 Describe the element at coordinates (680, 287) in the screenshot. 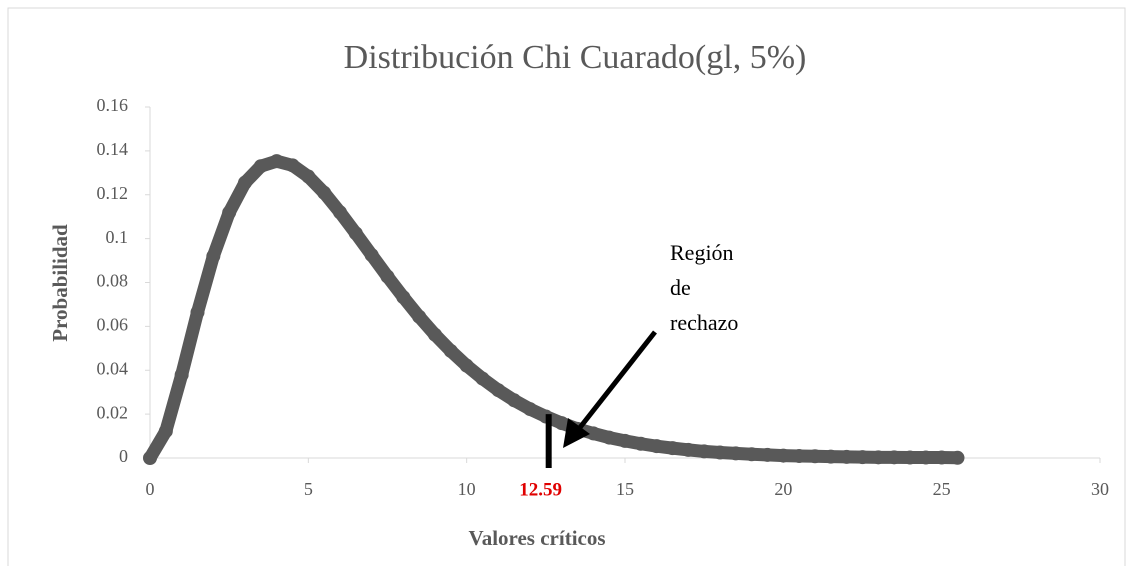

I see `annotation-text: de` at that location.